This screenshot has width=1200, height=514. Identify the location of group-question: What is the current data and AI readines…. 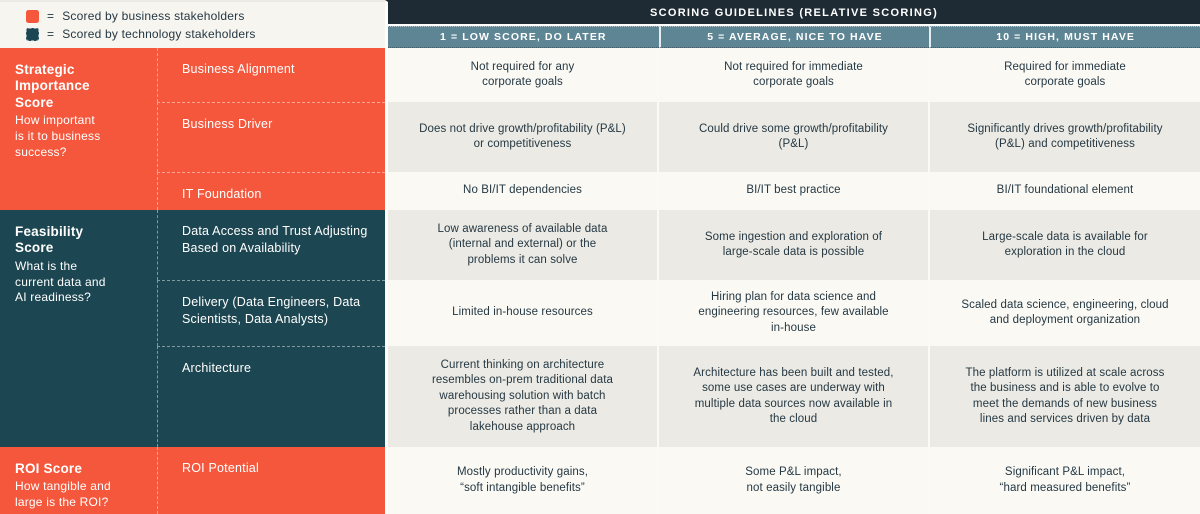
(60, 281).